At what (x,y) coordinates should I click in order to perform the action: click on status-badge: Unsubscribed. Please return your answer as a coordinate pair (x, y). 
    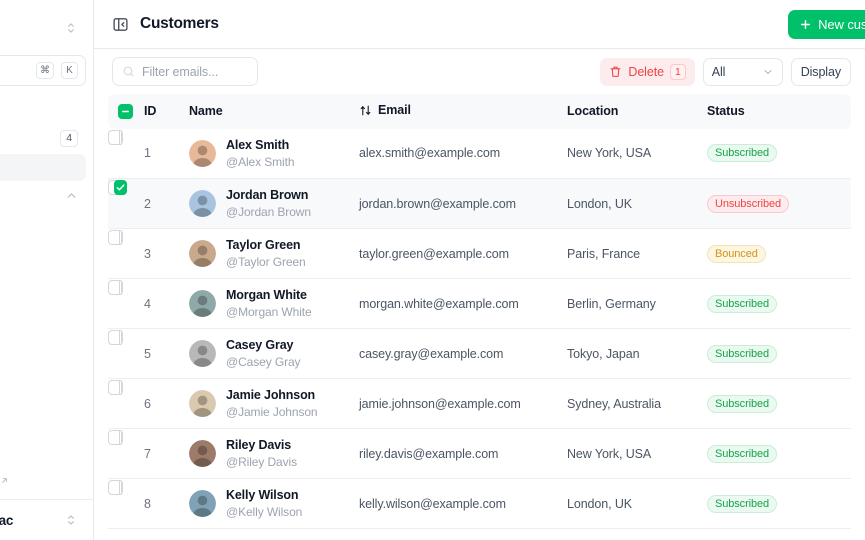
    Looking at the image, I should click on (748, 203).